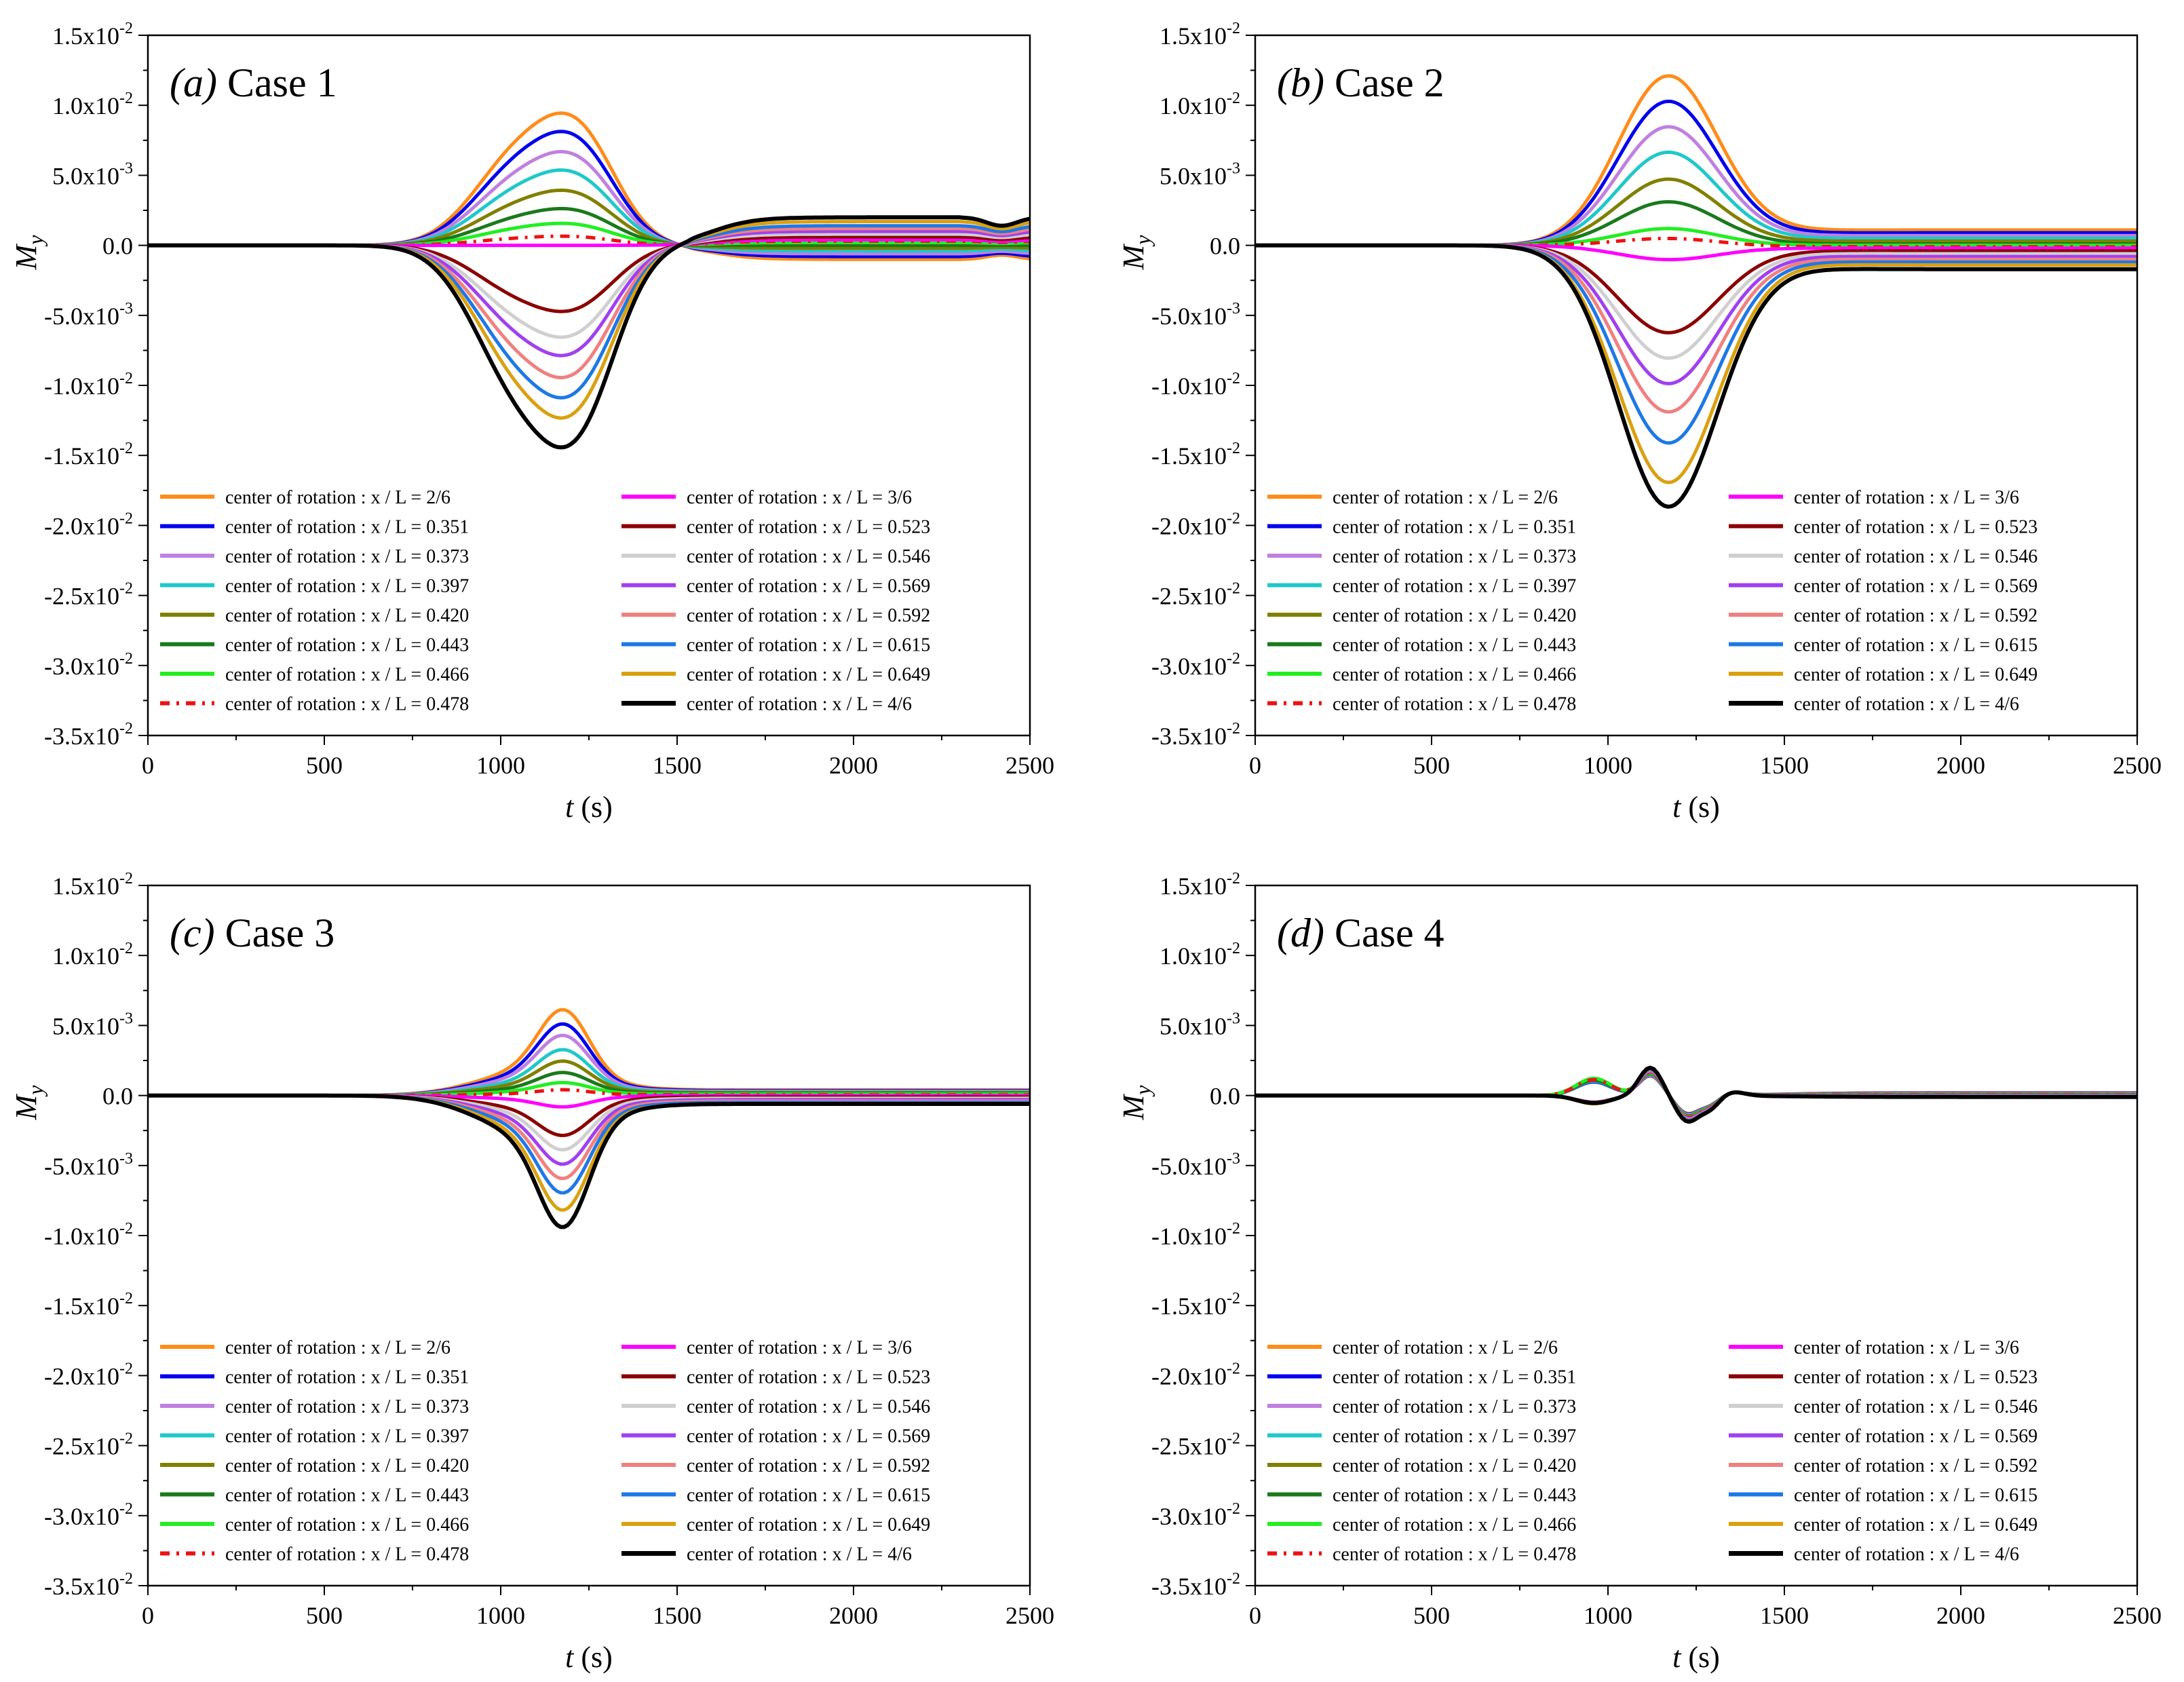  Describe the element at coordinates (799, 1554) in the screenshot. I see `legend-label-16: center of rotation : x / L = 4/6` at that location.